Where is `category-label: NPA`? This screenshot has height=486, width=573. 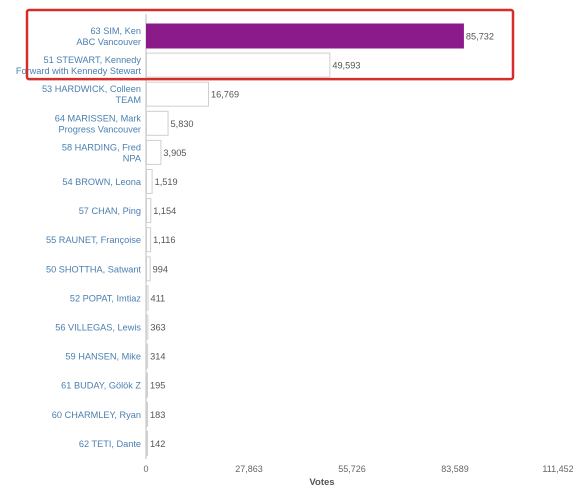
category-label: NPA is located at coordinates (132, 158).